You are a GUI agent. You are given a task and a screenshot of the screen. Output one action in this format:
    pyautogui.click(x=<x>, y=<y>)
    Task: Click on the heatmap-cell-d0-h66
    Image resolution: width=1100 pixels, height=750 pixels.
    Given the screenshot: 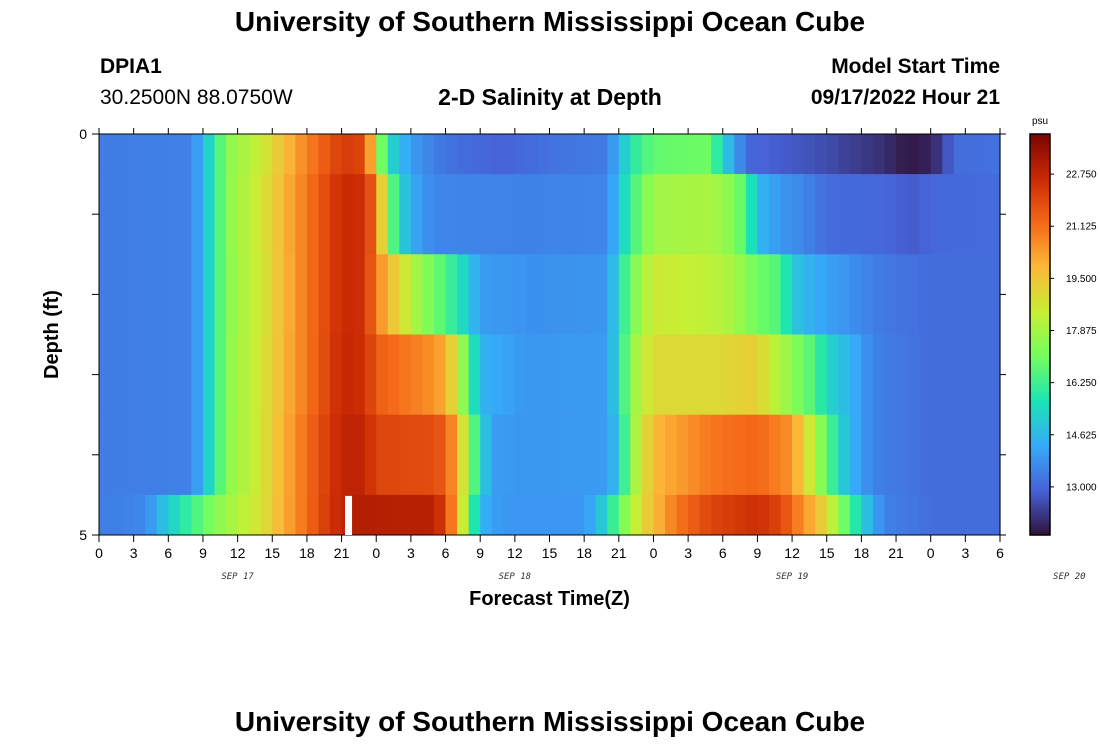 What is the action you would take?
    pyautogui.click(x=867, y=154)
    